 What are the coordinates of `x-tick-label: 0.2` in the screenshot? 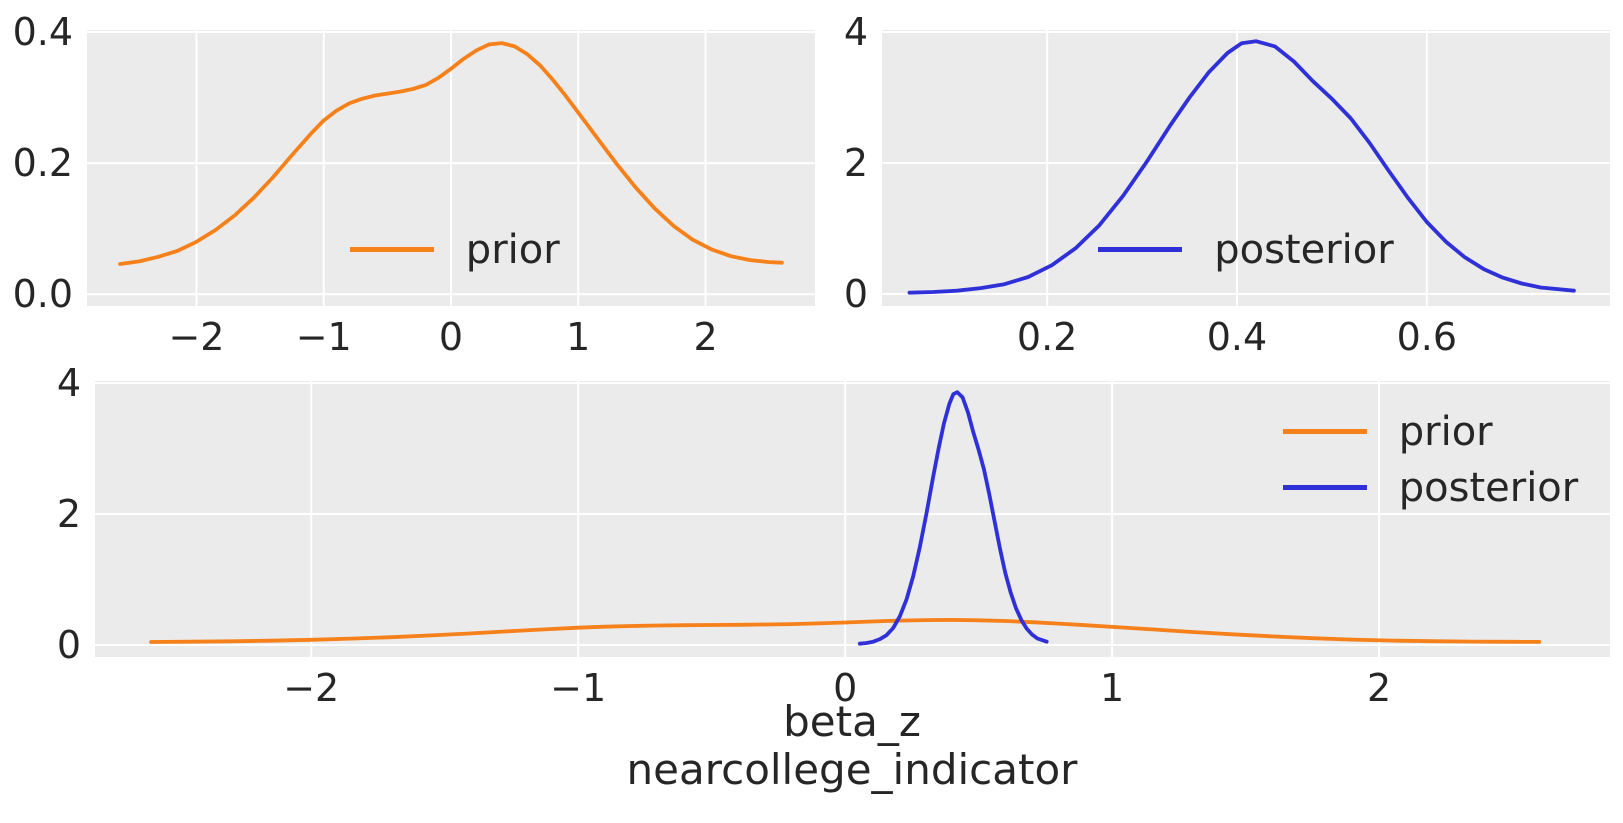 It's located at (1047, 337).